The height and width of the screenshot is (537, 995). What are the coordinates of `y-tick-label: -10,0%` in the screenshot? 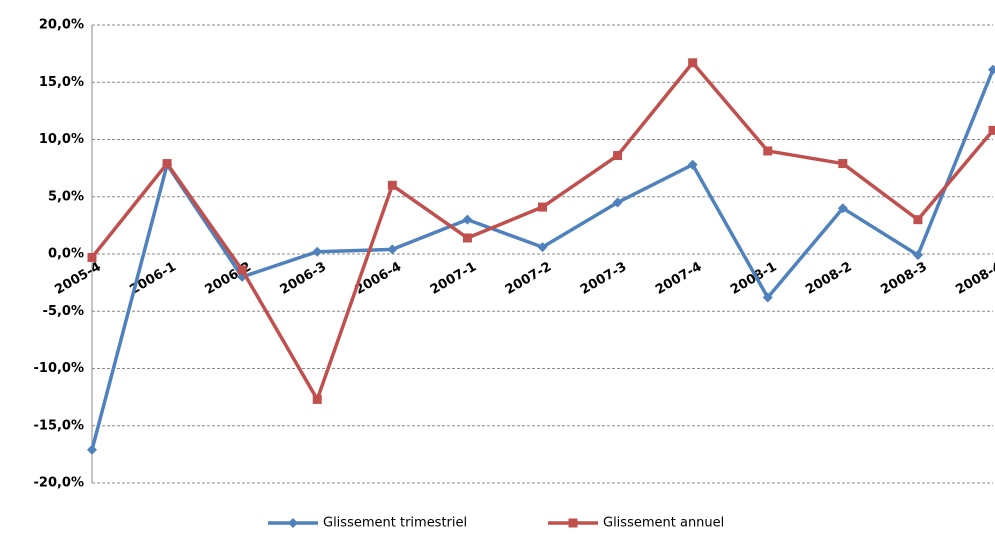 It's located at (59, 368).